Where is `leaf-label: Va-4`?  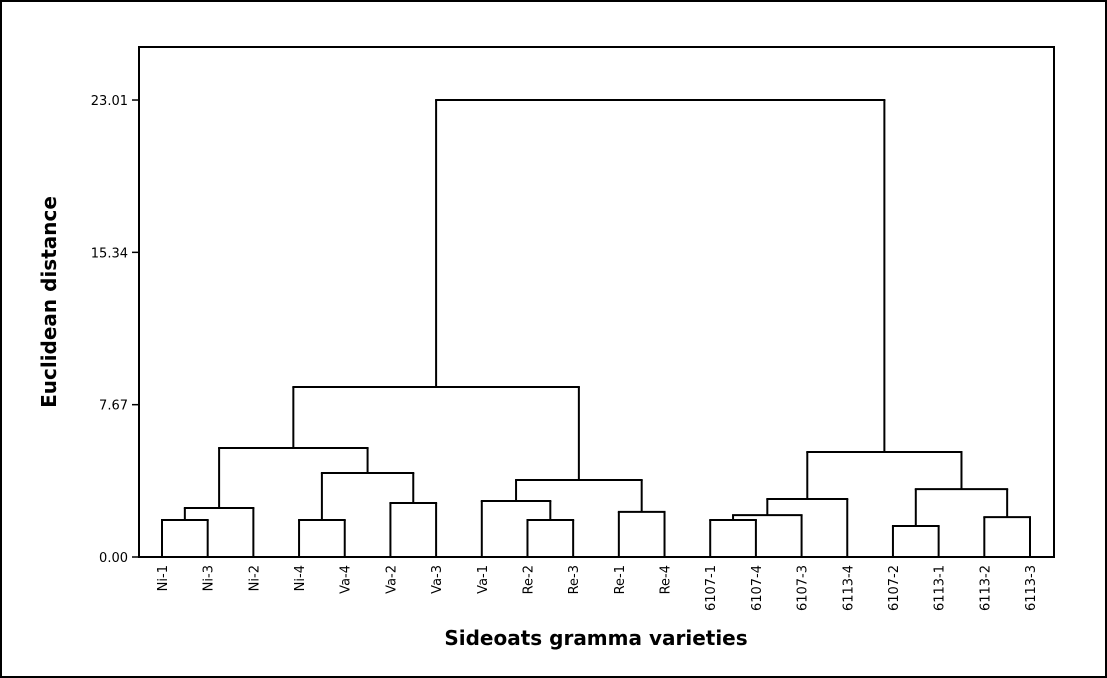
leaf-label: Va-4 is located at coordinates (346, 579).